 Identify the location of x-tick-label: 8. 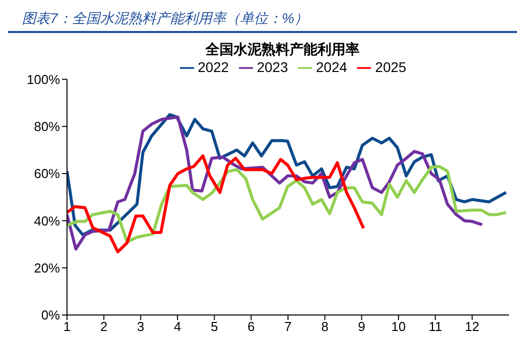
(324, 326).